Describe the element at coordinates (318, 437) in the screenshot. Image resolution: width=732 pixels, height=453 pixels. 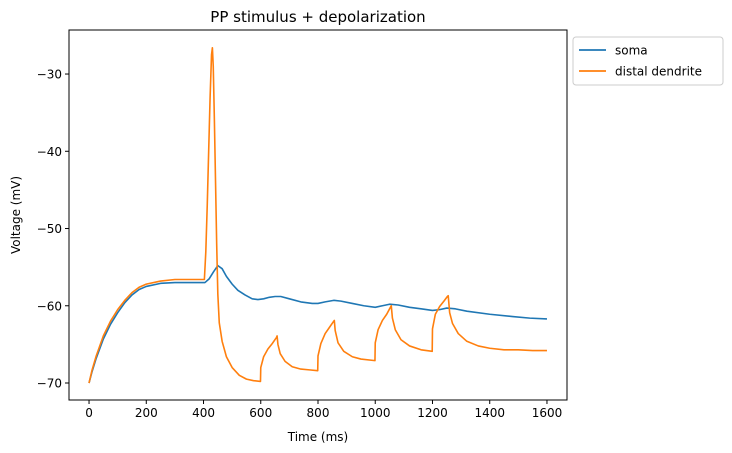
I see `x-axis-label: Time (ms)` at that location.